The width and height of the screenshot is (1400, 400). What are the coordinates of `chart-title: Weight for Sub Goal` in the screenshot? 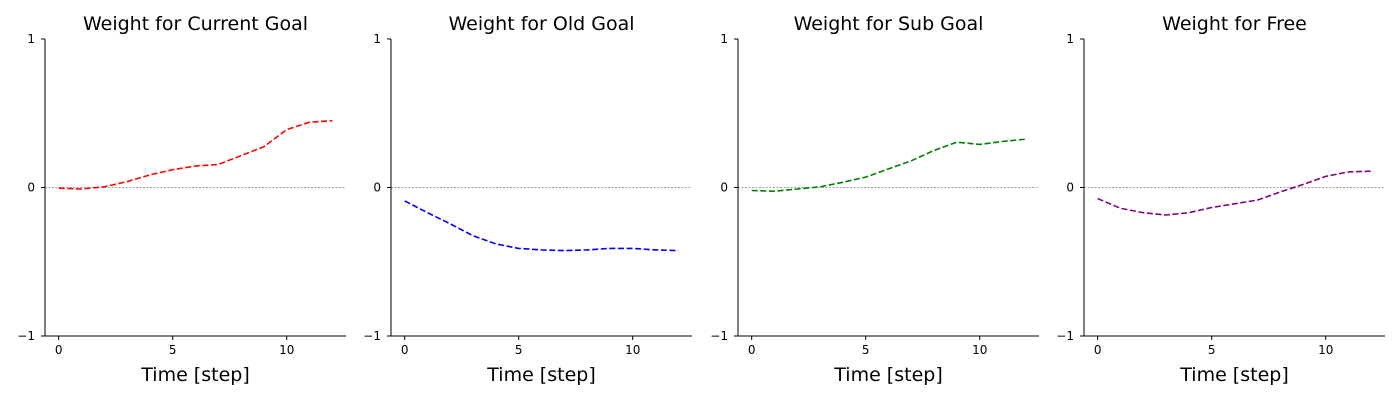 It's located at (889, 24).